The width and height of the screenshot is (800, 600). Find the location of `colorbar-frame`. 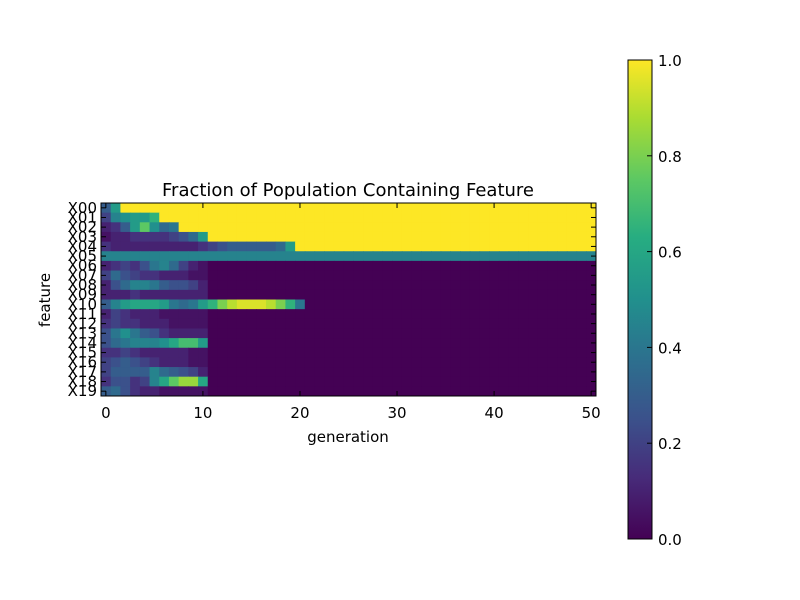

colorbar-frame is located at coordinates (640, 299).